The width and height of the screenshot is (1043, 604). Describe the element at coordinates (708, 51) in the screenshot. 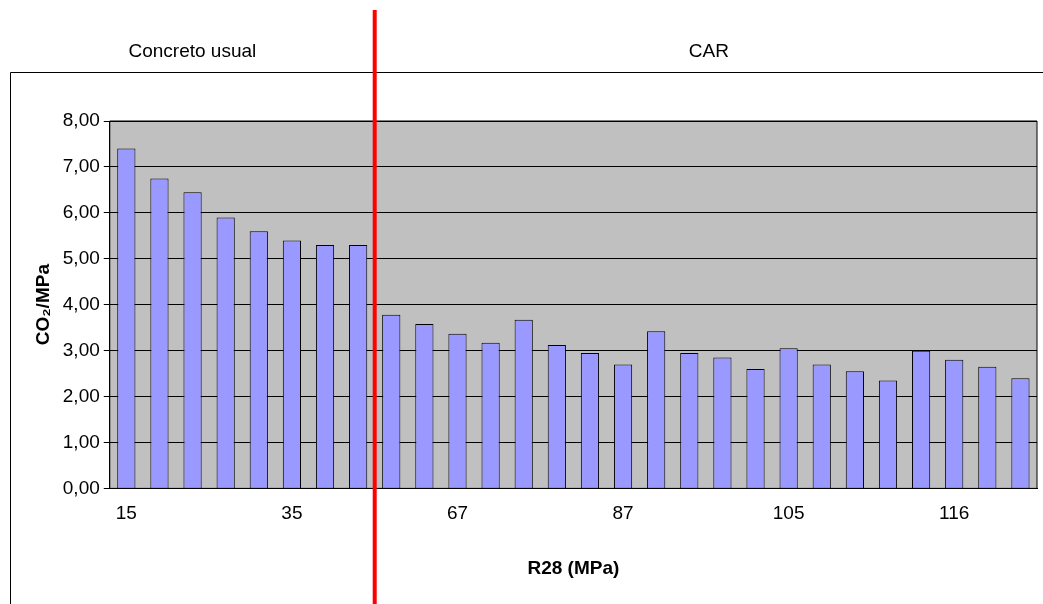

I see `text: CAR` at that location.